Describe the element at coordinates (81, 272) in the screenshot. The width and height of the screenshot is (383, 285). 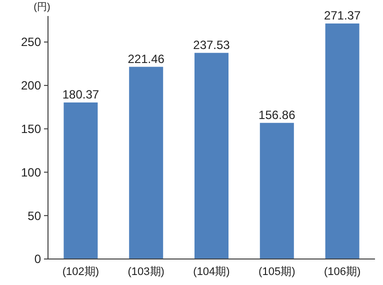
I see `x-tick-label: (102期)` at that location.